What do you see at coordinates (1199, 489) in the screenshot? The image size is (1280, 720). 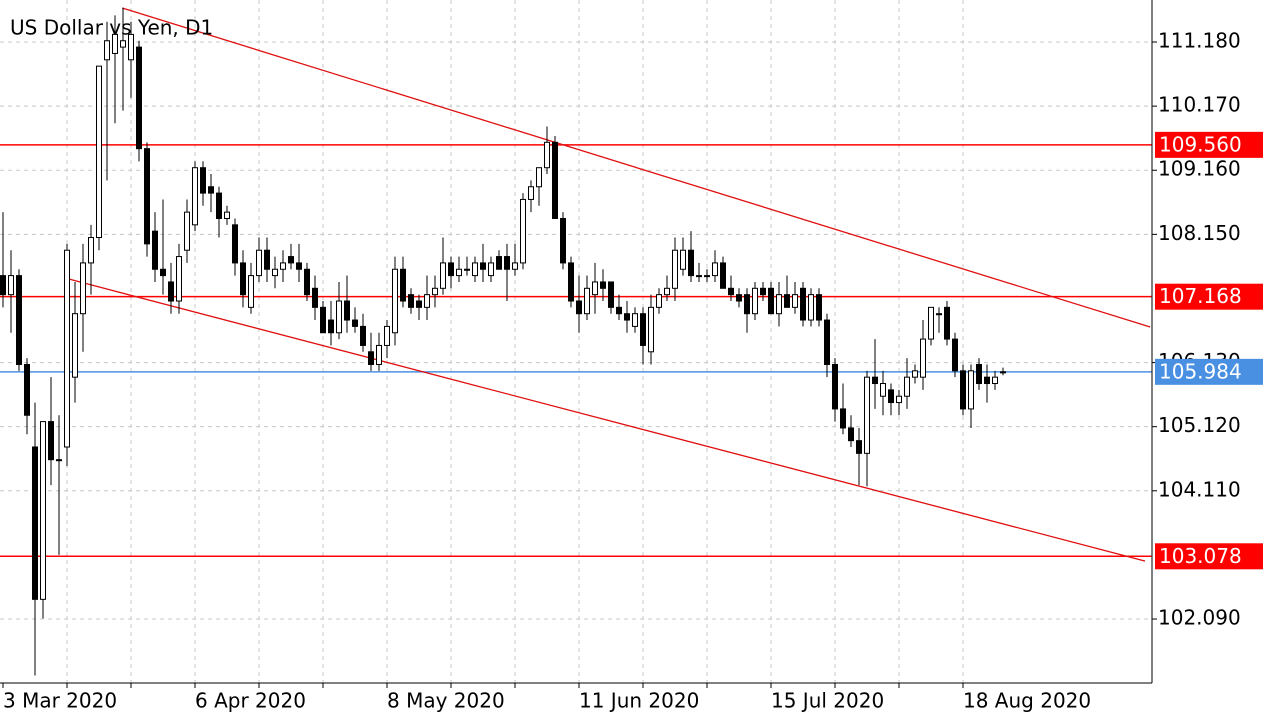 I see `y-tick-label: 104.110` at bounding box center [1199, 489].